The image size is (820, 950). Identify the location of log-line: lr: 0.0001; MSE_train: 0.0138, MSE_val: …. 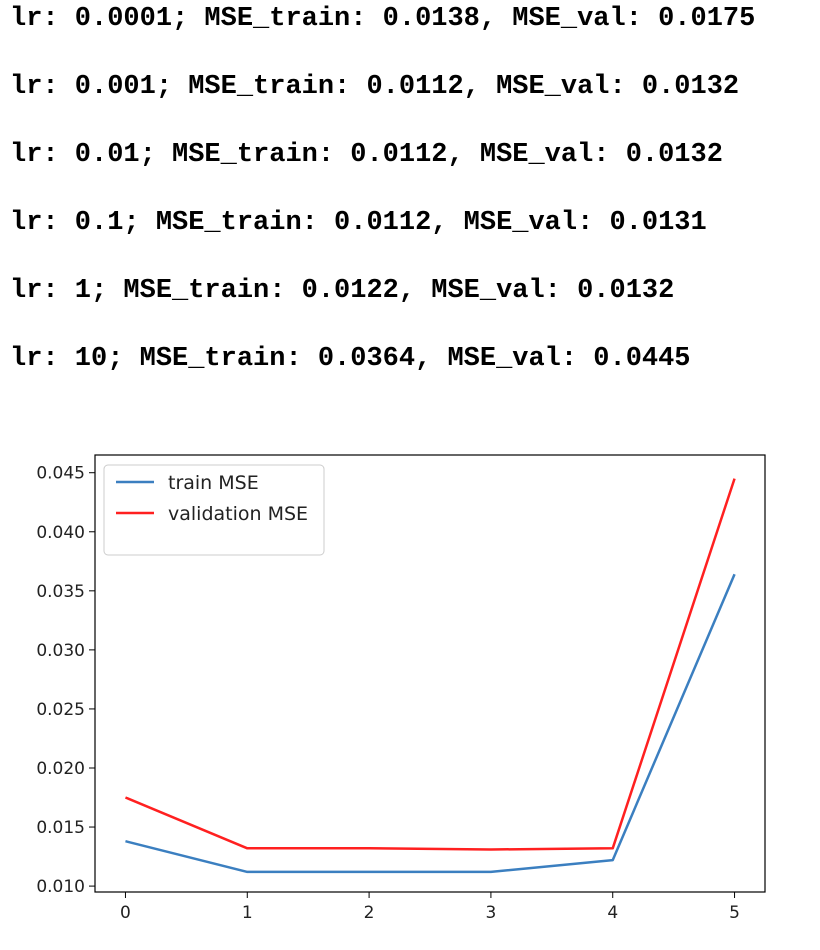
(383, 19).